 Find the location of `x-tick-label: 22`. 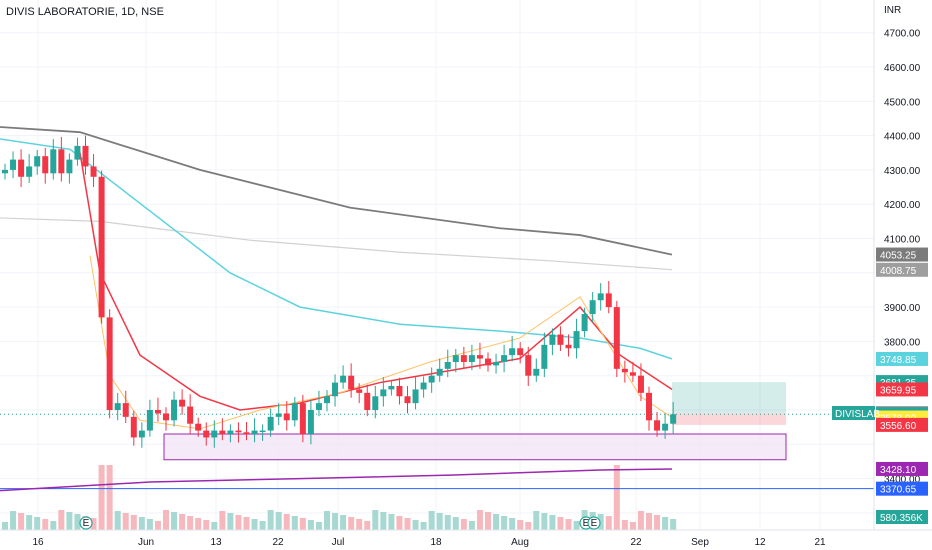

x-tick-label: 22 is located at coordinates (278, 542).